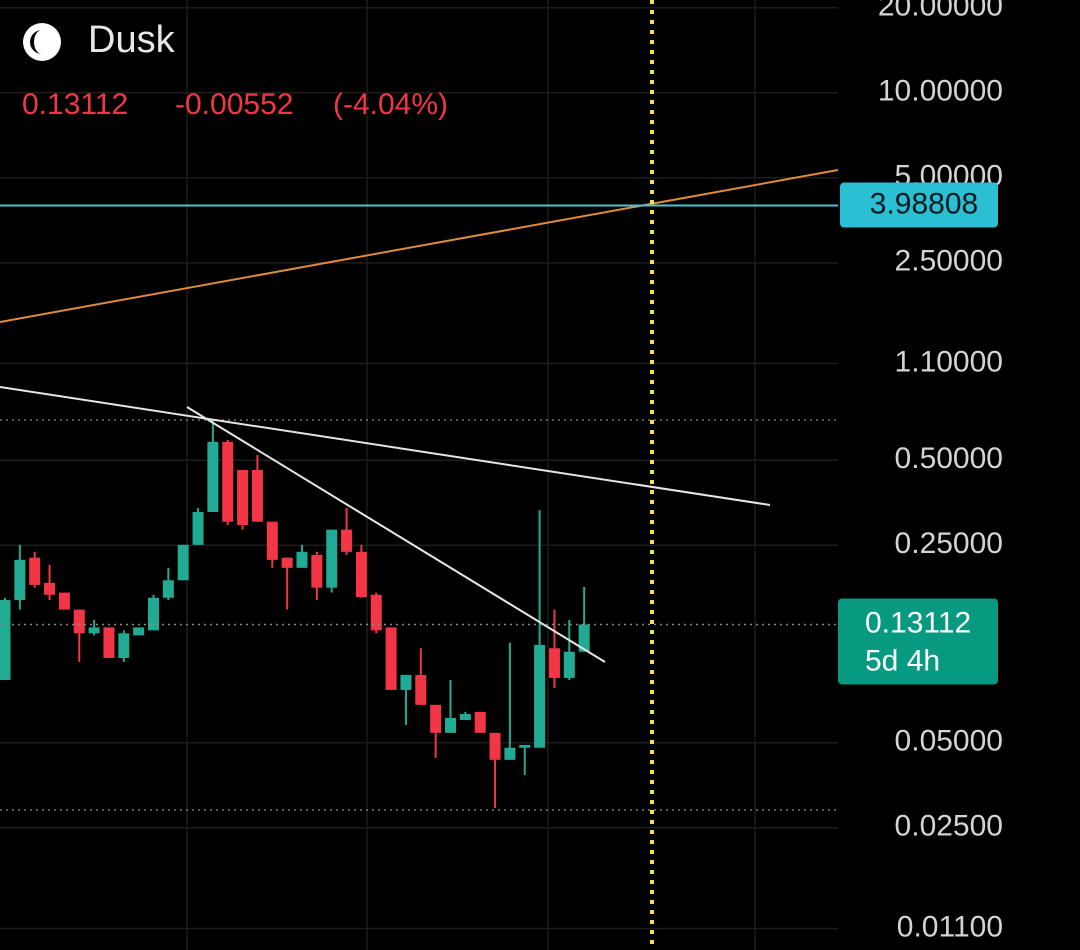 The height and width of the screenshot is (950, 1080). I want to click on y-tick-label: 20.00000, so click(940, 11).